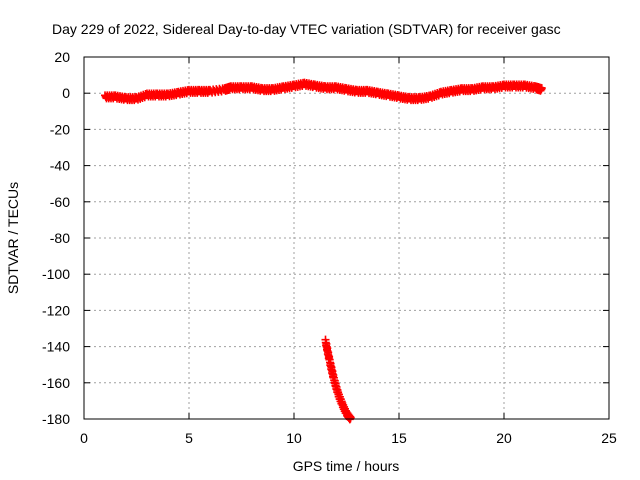  Describe the element at coordinates (60, 238) in the screenshot. I see `y-tick-label: -80` at that location.